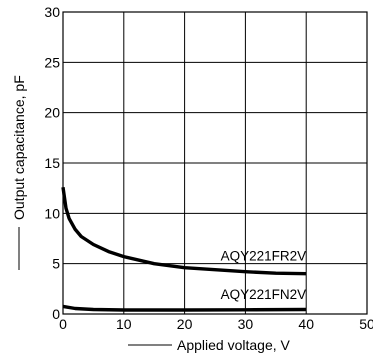 Image resolution: width=373 pixels, height=356 pixels. Describe the element at coordinates (264, 256) in the screenshot. I see `series-label-fr2v: AQY221FR2V` at that location.